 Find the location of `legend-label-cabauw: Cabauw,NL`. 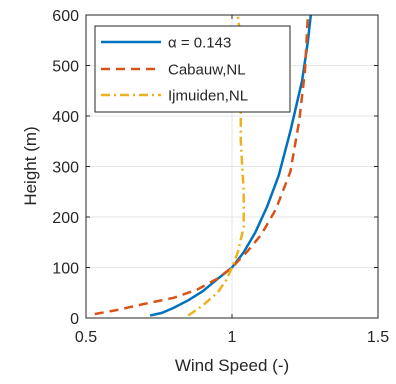

legend-label-cabauw: Cabauw,NL is located at coordinates (207, 70).